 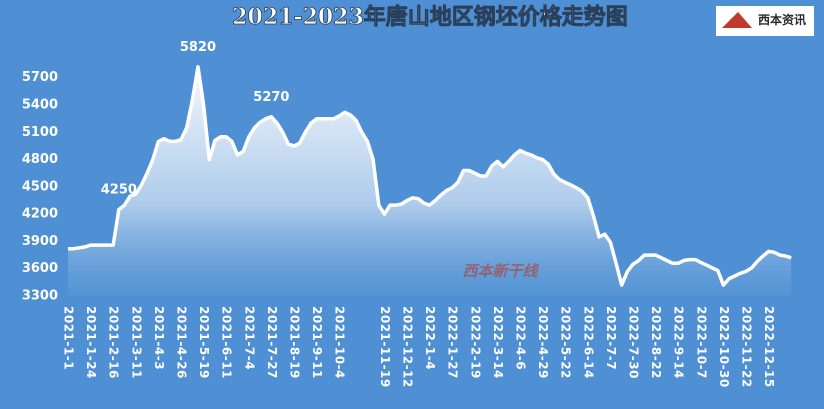 I want to click on x-tick-label: 2022-2-19, so click(x=475, y=342).